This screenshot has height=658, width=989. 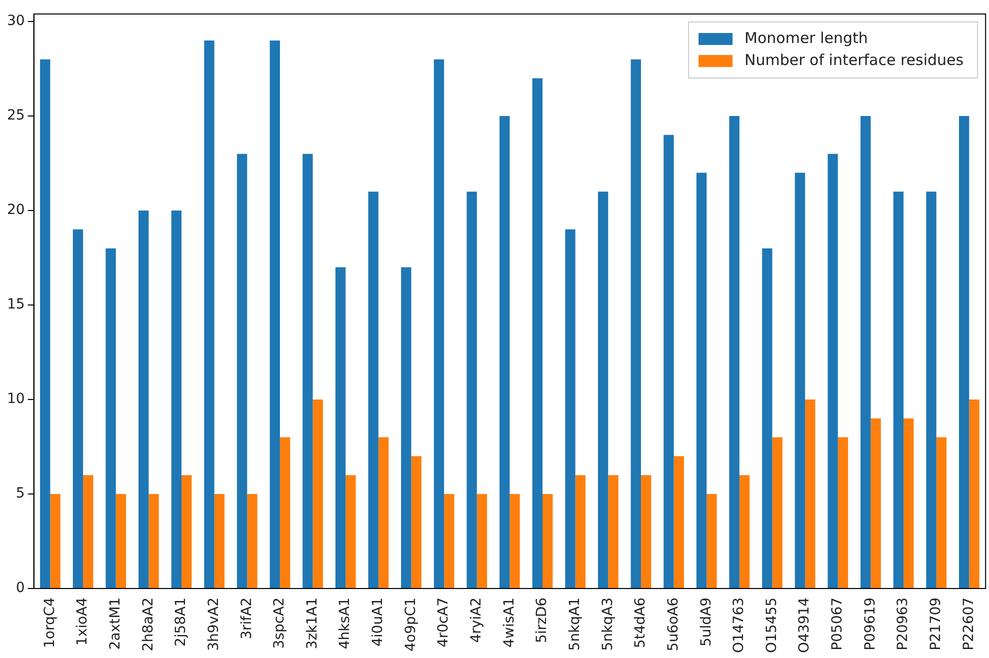 I want to click on legend-label: Monomer length, so click(x=806, y=37).